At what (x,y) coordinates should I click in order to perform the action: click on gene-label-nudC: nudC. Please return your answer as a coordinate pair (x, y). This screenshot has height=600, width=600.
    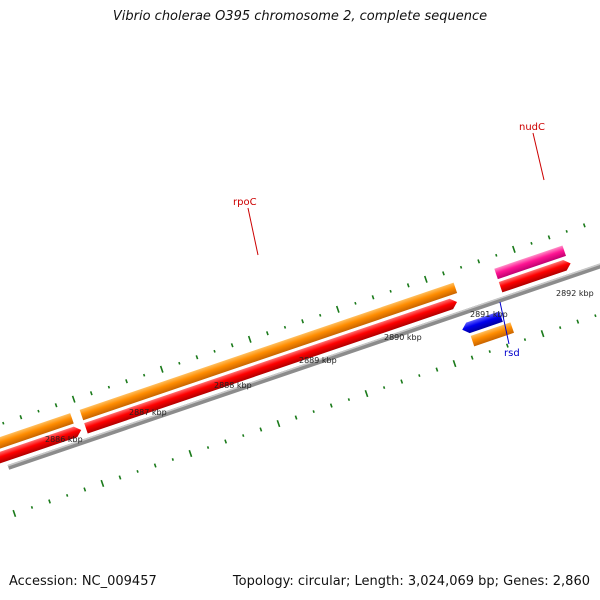
    Looking at the image, I should click on (532, 127).